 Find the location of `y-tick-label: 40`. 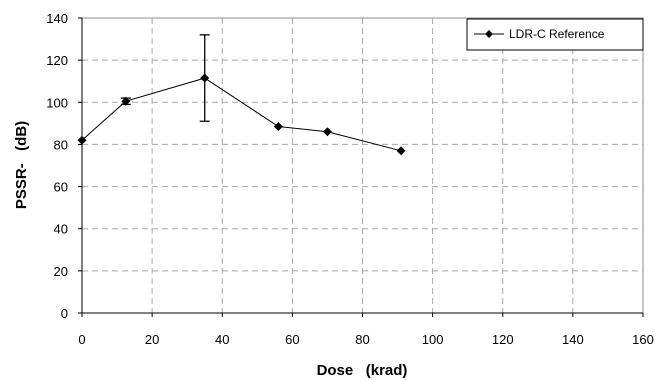

y-tick-label: 40 is located at coordinates (61, 229).